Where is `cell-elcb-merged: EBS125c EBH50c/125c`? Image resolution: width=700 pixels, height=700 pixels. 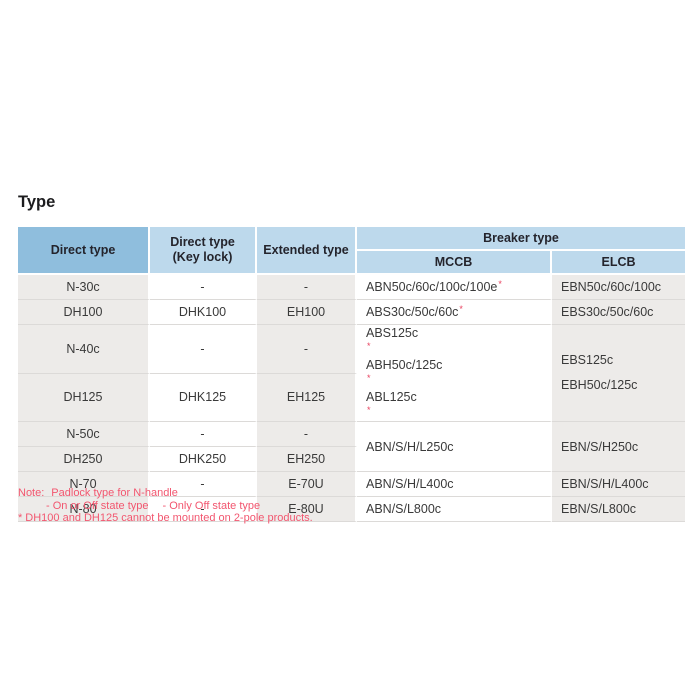
cell-elcb-merged: EBS125c EBH50c/125c is located at coordinates (618, 373).